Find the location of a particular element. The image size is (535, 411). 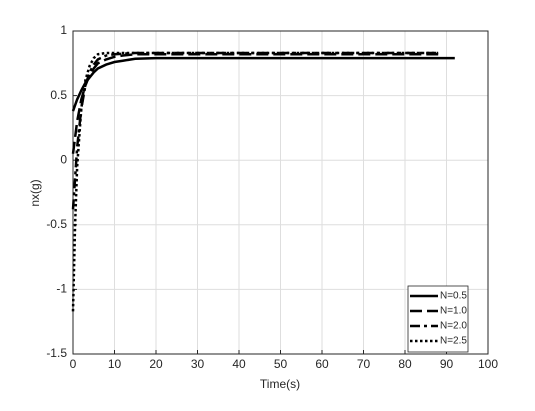

x-tick-label: 40 is located at coordinates (239, 364).